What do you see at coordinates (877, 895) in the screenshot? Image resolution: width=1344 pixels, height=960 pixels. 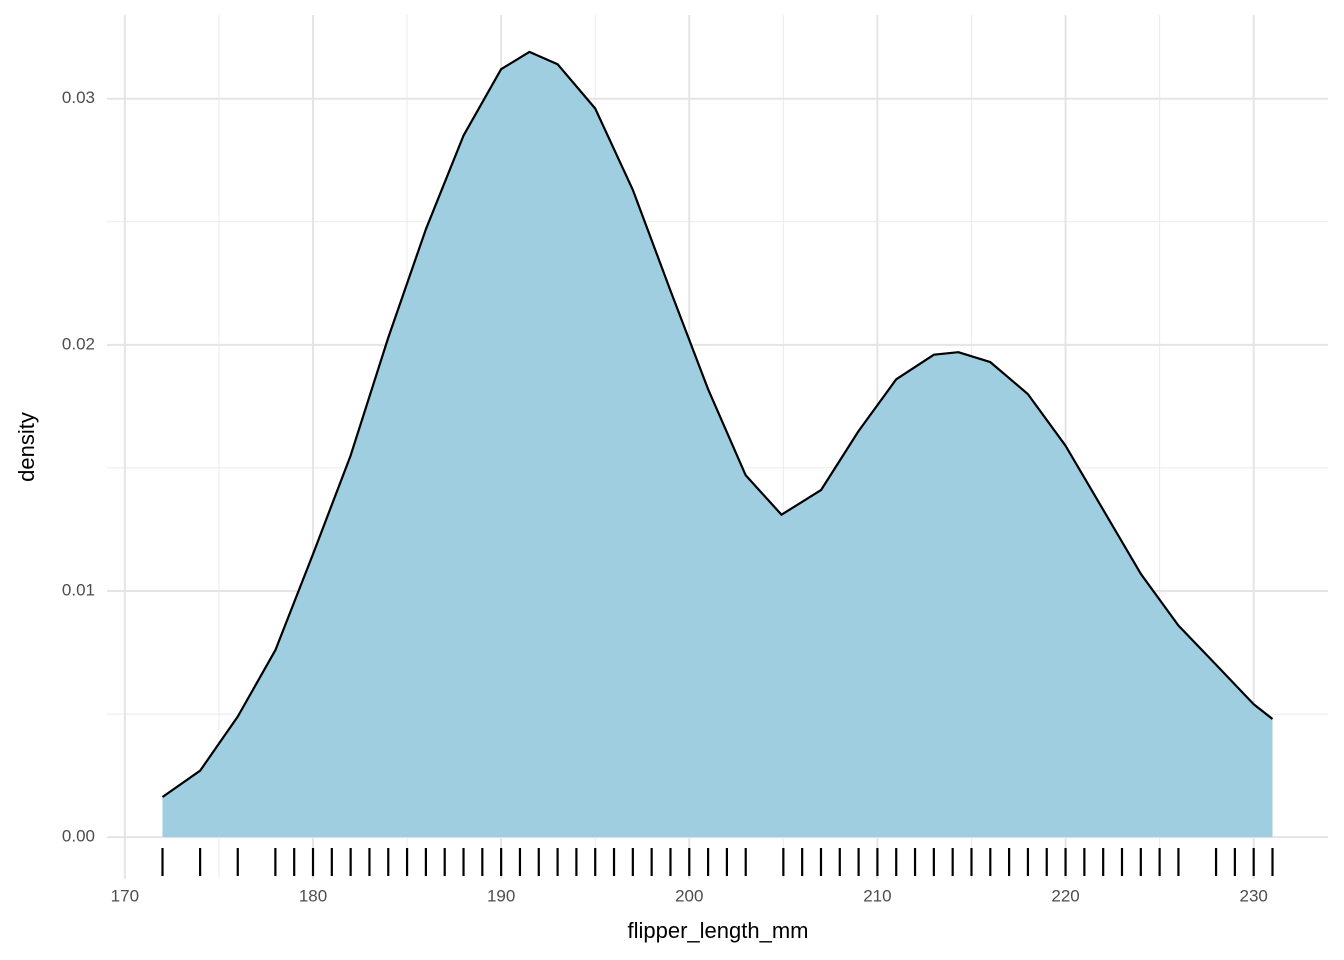 I see `x-tick-label: 210` at bounding box center [877, 895].